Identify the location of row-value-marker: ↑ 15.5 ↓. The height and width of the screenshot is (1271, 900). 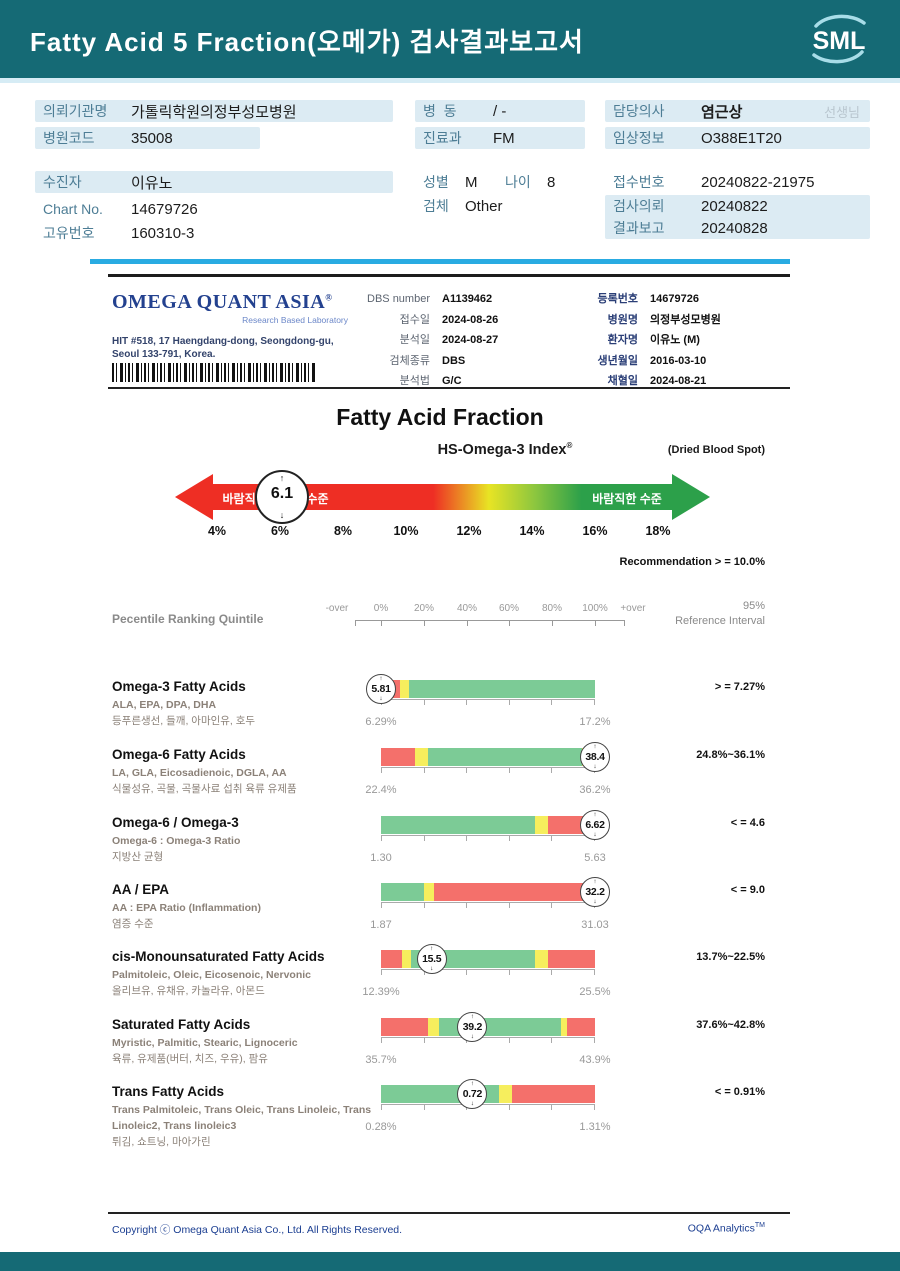
(431, 959).